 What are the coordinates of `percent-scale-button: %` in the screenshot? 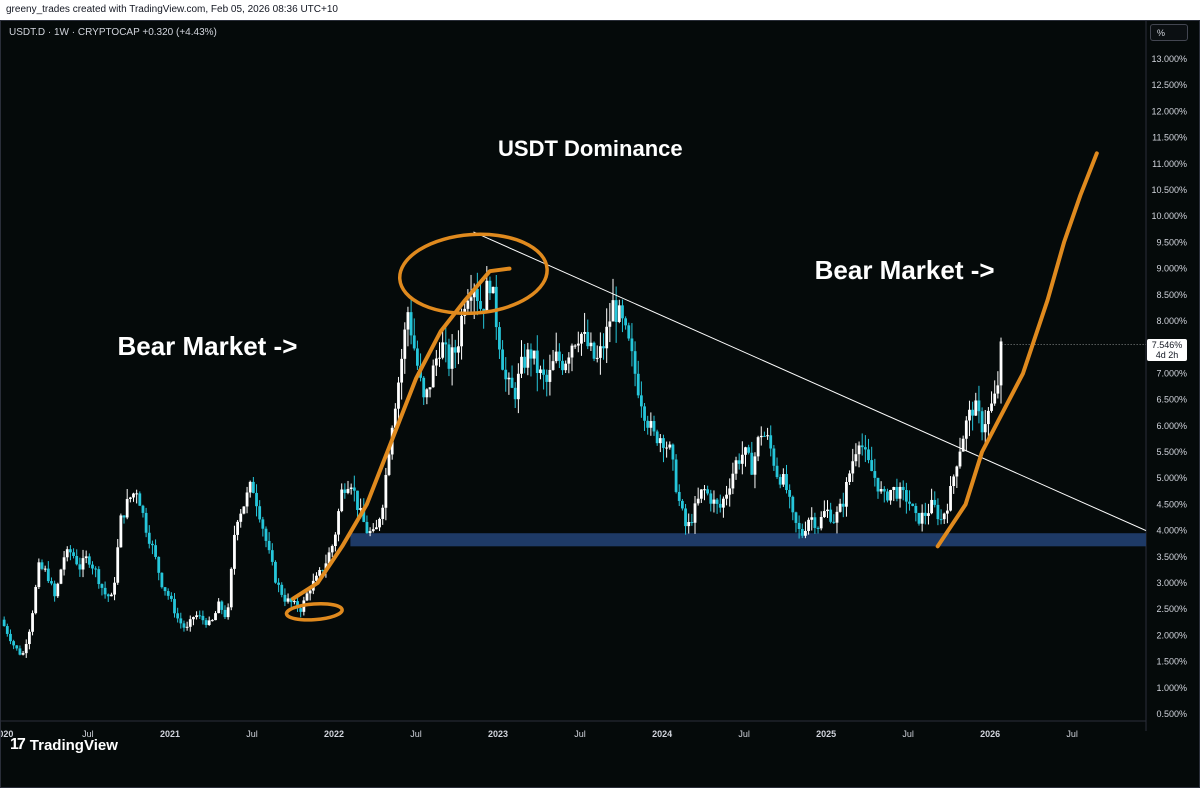 It's located at (1169, 32).